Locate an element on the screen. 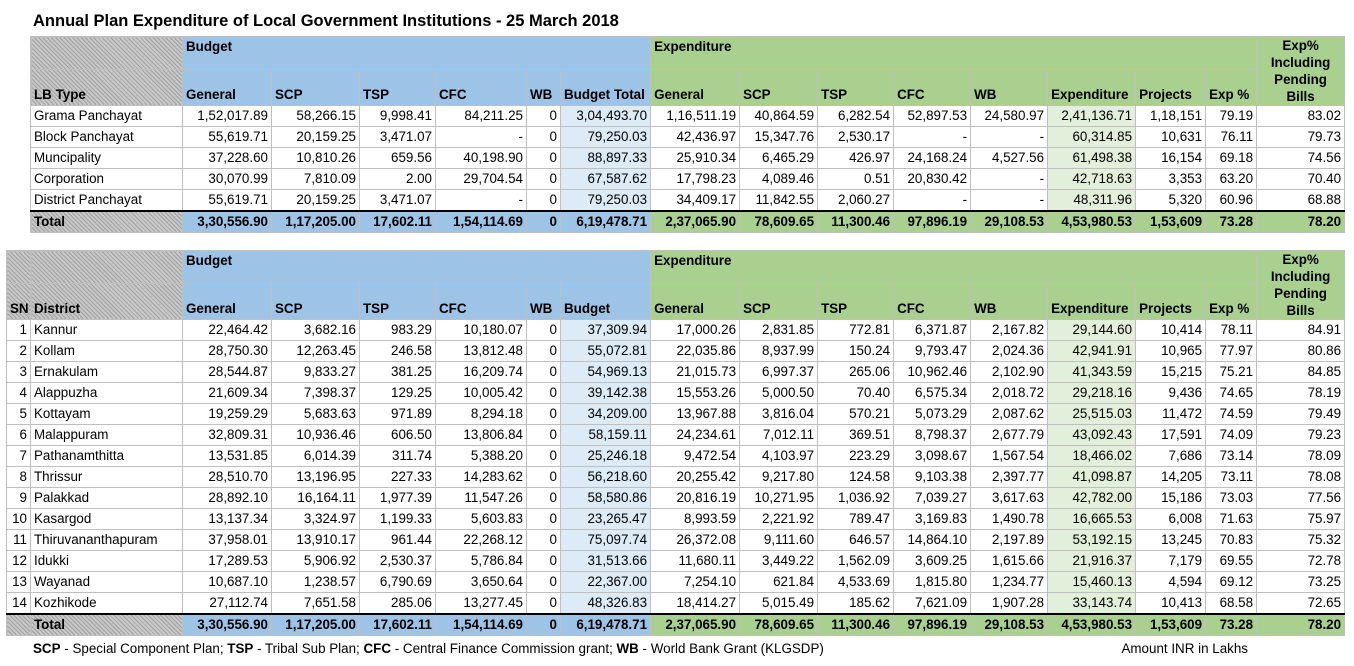 This screenshot has height=666, width=1354. data-cell: 37,228.60 is located at coordinates (227, 158).